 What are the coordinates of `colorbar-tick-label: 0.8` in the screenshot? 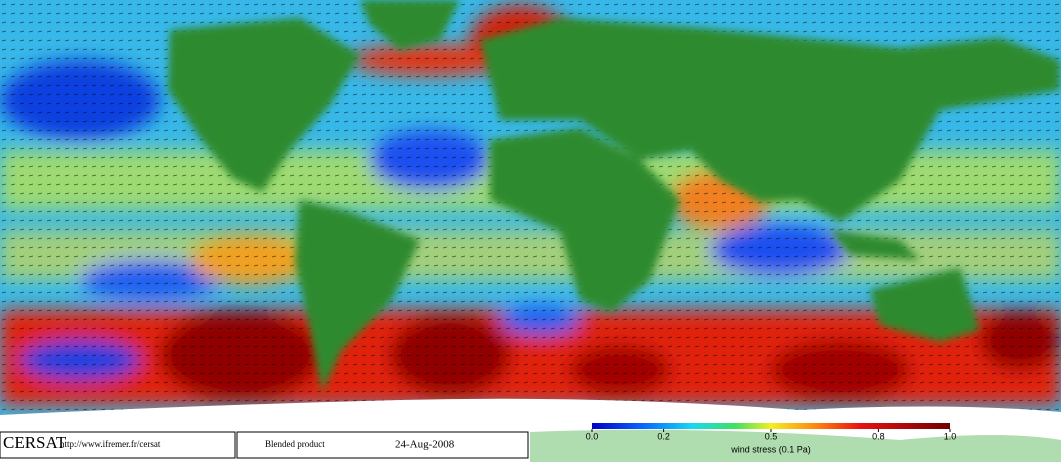 It's located at (878, 436).